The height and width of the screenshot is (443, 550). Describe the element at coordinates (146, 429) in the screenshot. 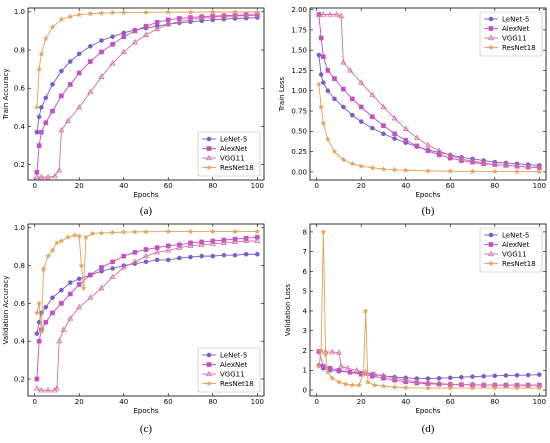

I see `chart-c-panel-label: (c)` at that location.